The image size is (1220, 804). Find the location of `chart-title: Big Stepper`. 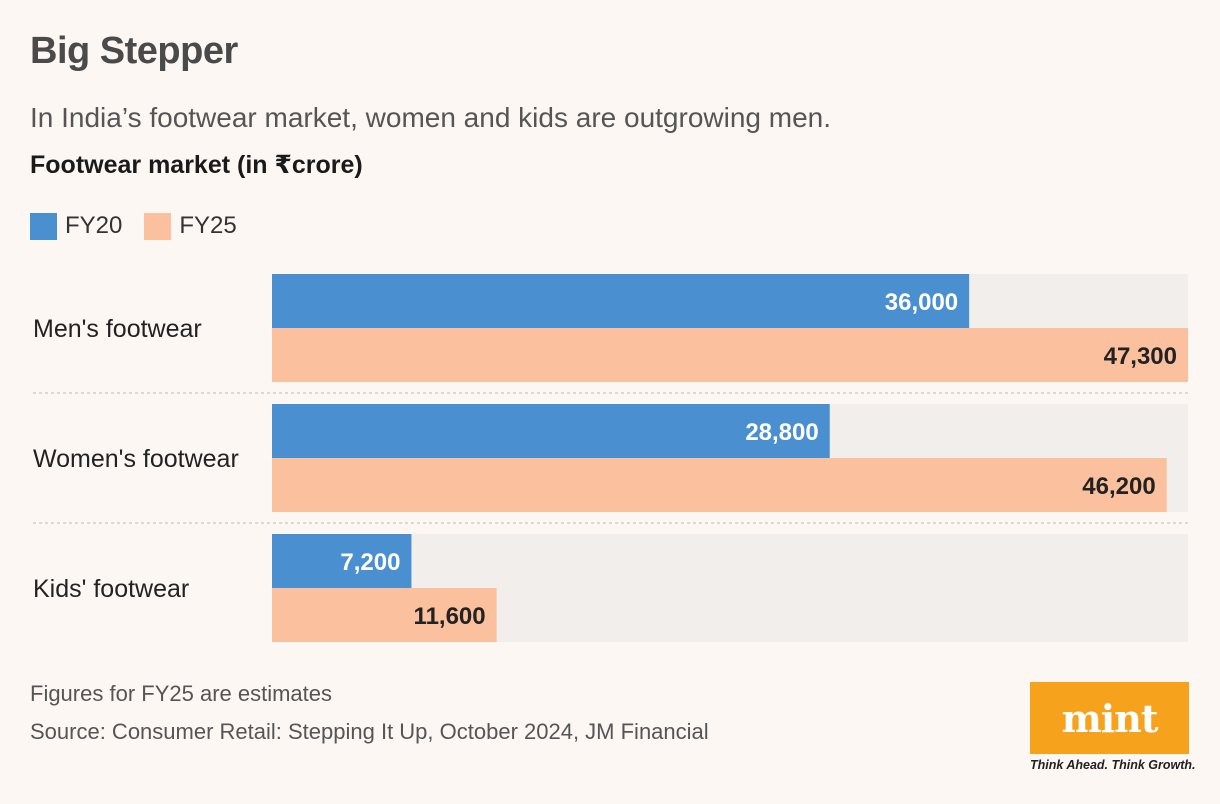

chart-title: Big Stepper is located at coordinates (134, 51).